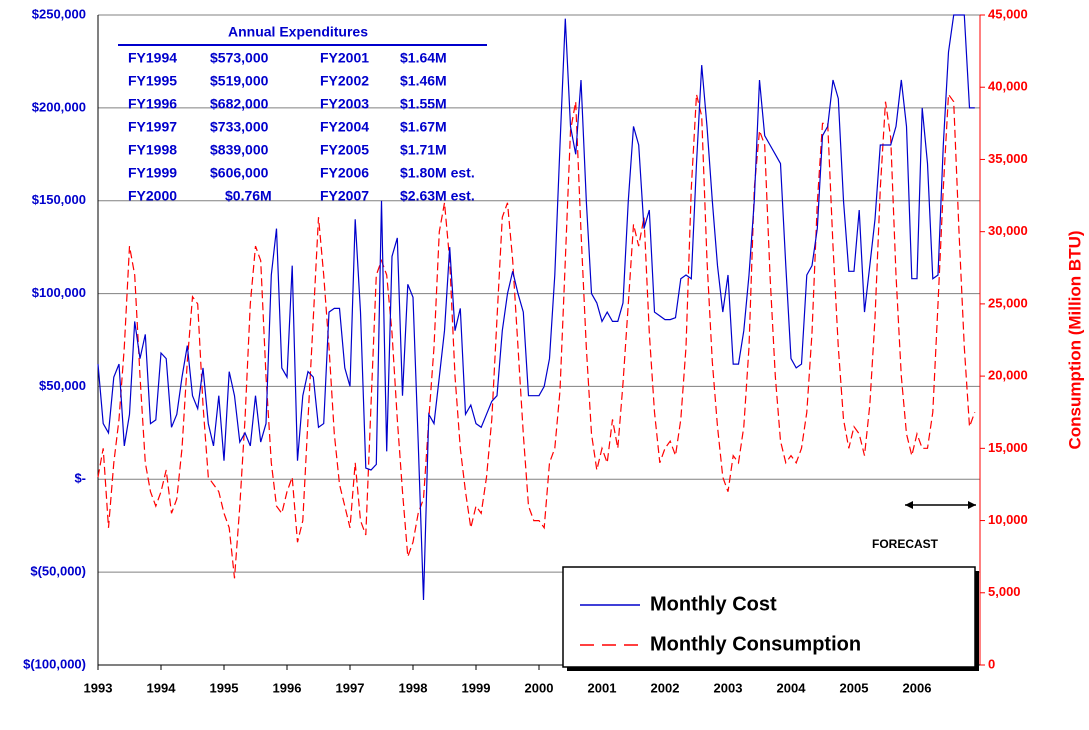  What do you see at coordinates (423, 58) in the screenshot?
I see `table-cell: $1.64M` at bounding box center [423, 58].